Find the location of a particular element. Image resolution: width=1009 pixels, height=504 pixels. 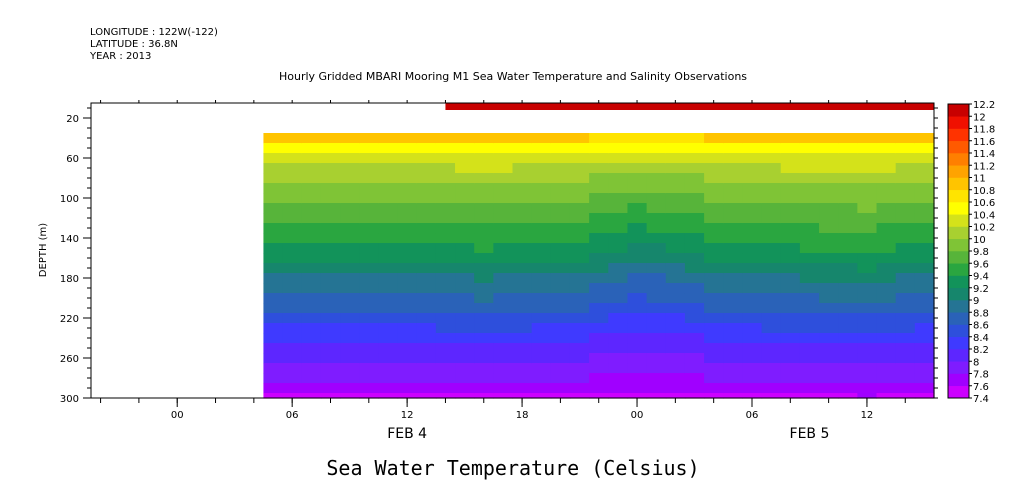

colorbar-label: 8.6 is located at coordinates (981, 326).